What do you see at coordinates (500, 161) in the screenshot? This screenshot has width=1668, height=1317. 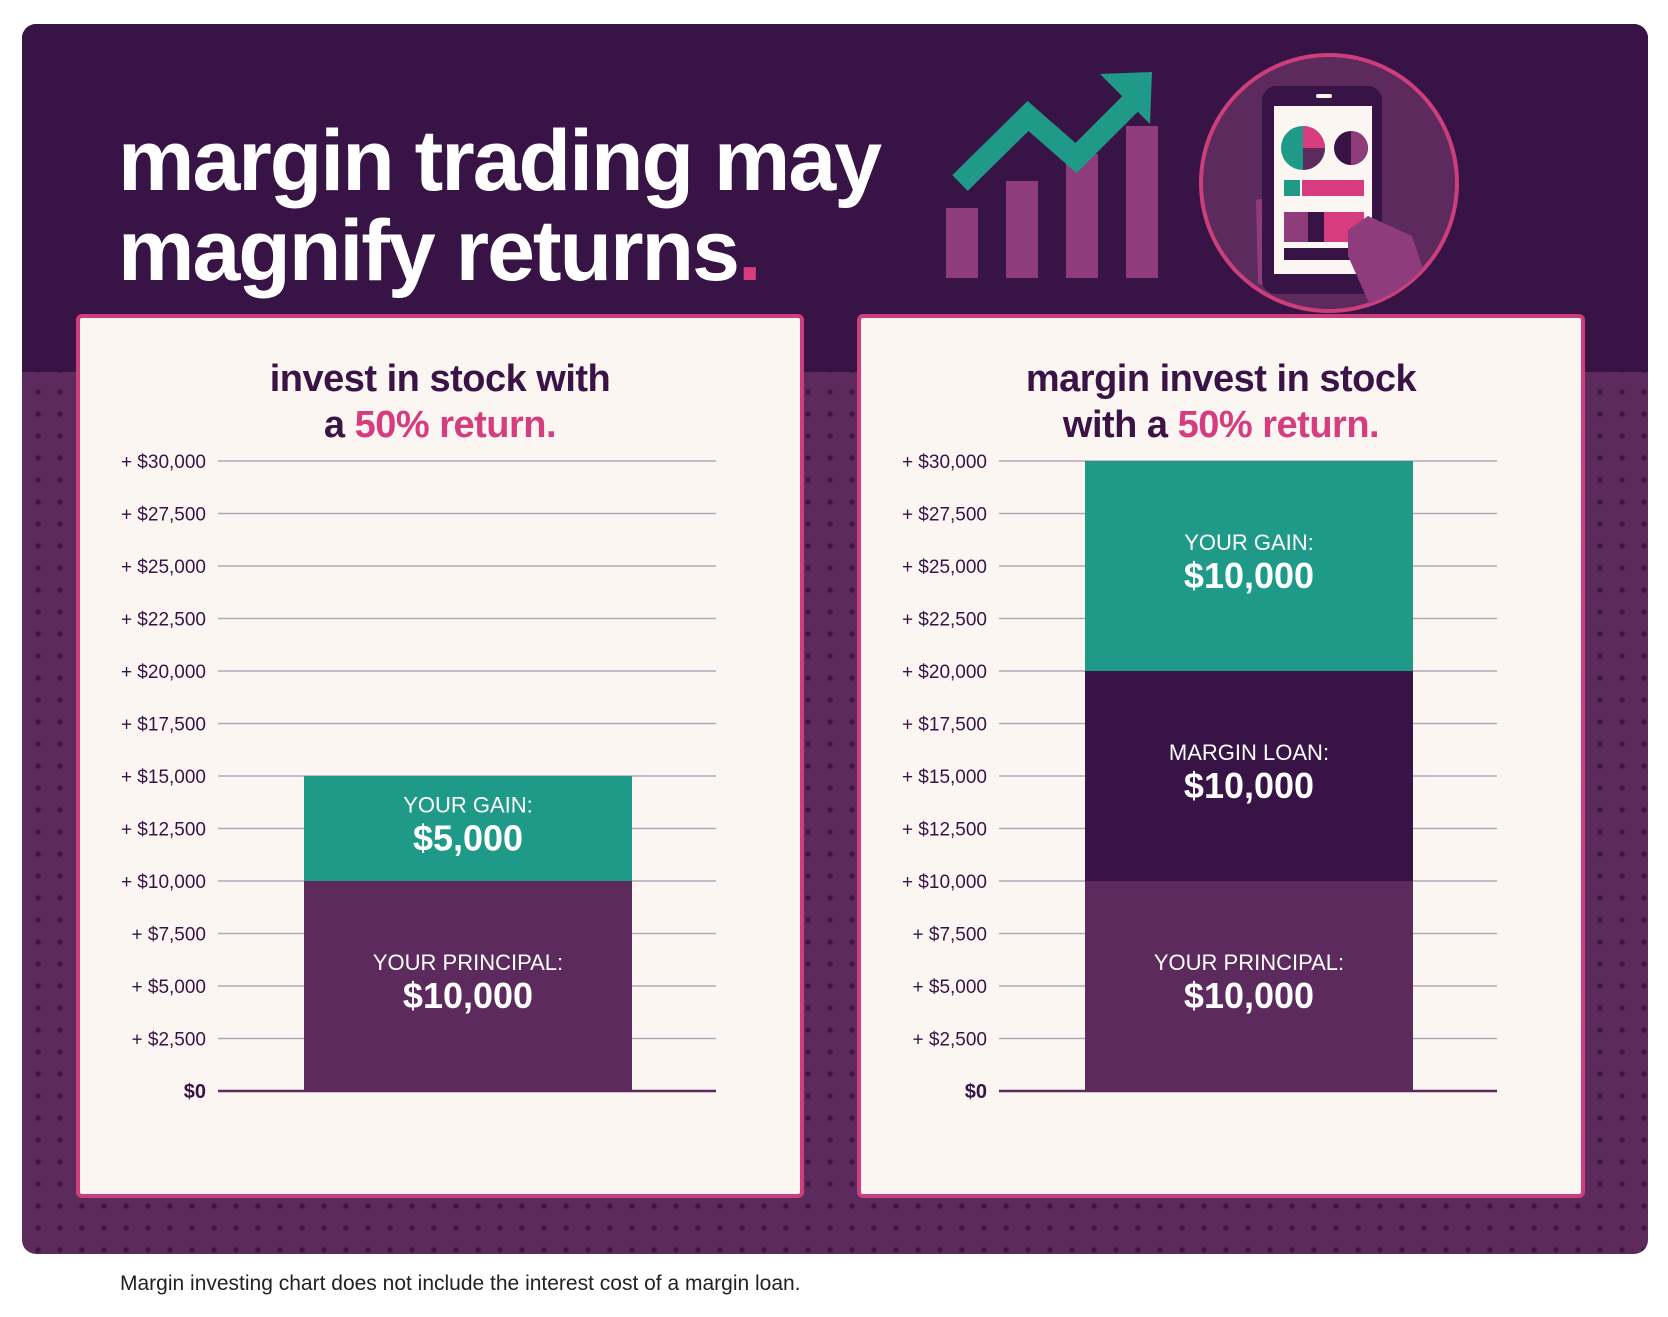 I see `title-line-1: margin trading may` at bounding box center [500, 161].